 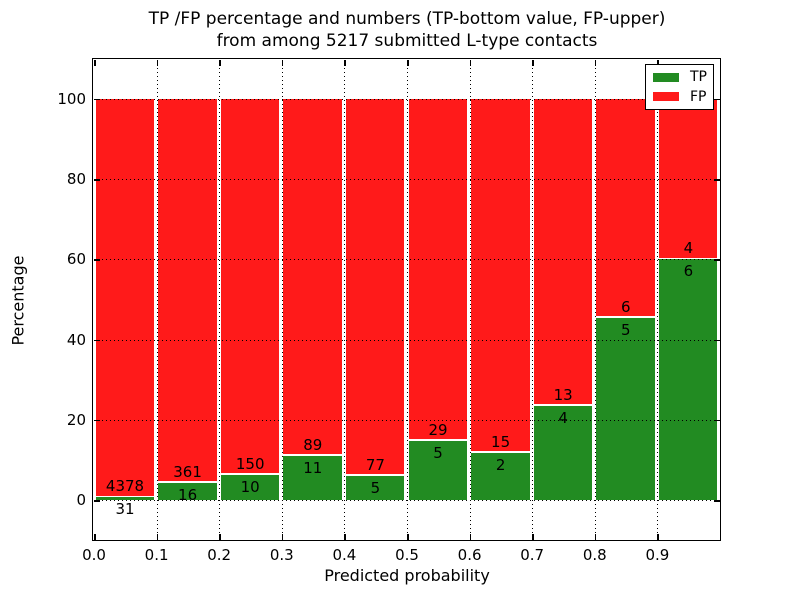 I want to click on legend-item-tp: TP, so click(x=679, y=77).